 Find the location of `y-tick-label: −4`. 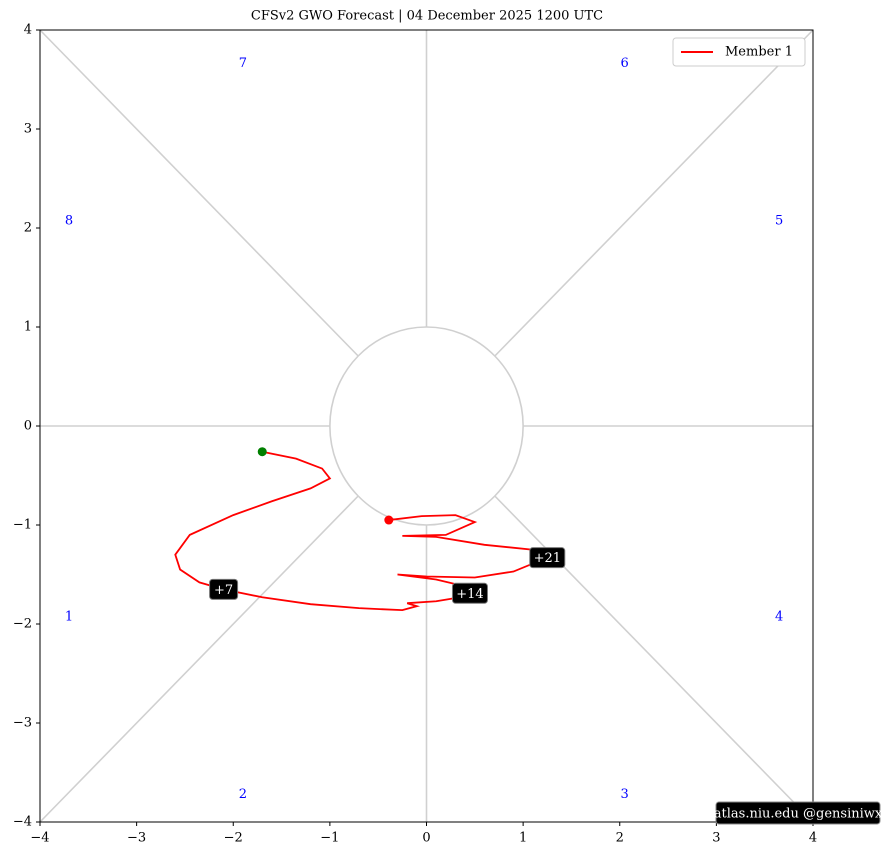

y-tick-label: −4 is located at coordinates (22, 822).